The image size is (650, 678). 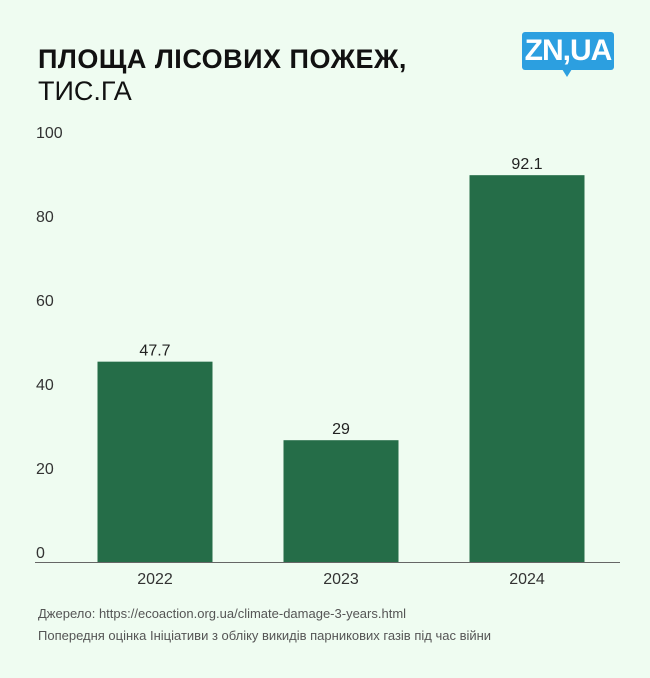 What do you see at coordinates (527, 368) in the screenshot?
I see `bar-2024` at bounding box center [527, 368].